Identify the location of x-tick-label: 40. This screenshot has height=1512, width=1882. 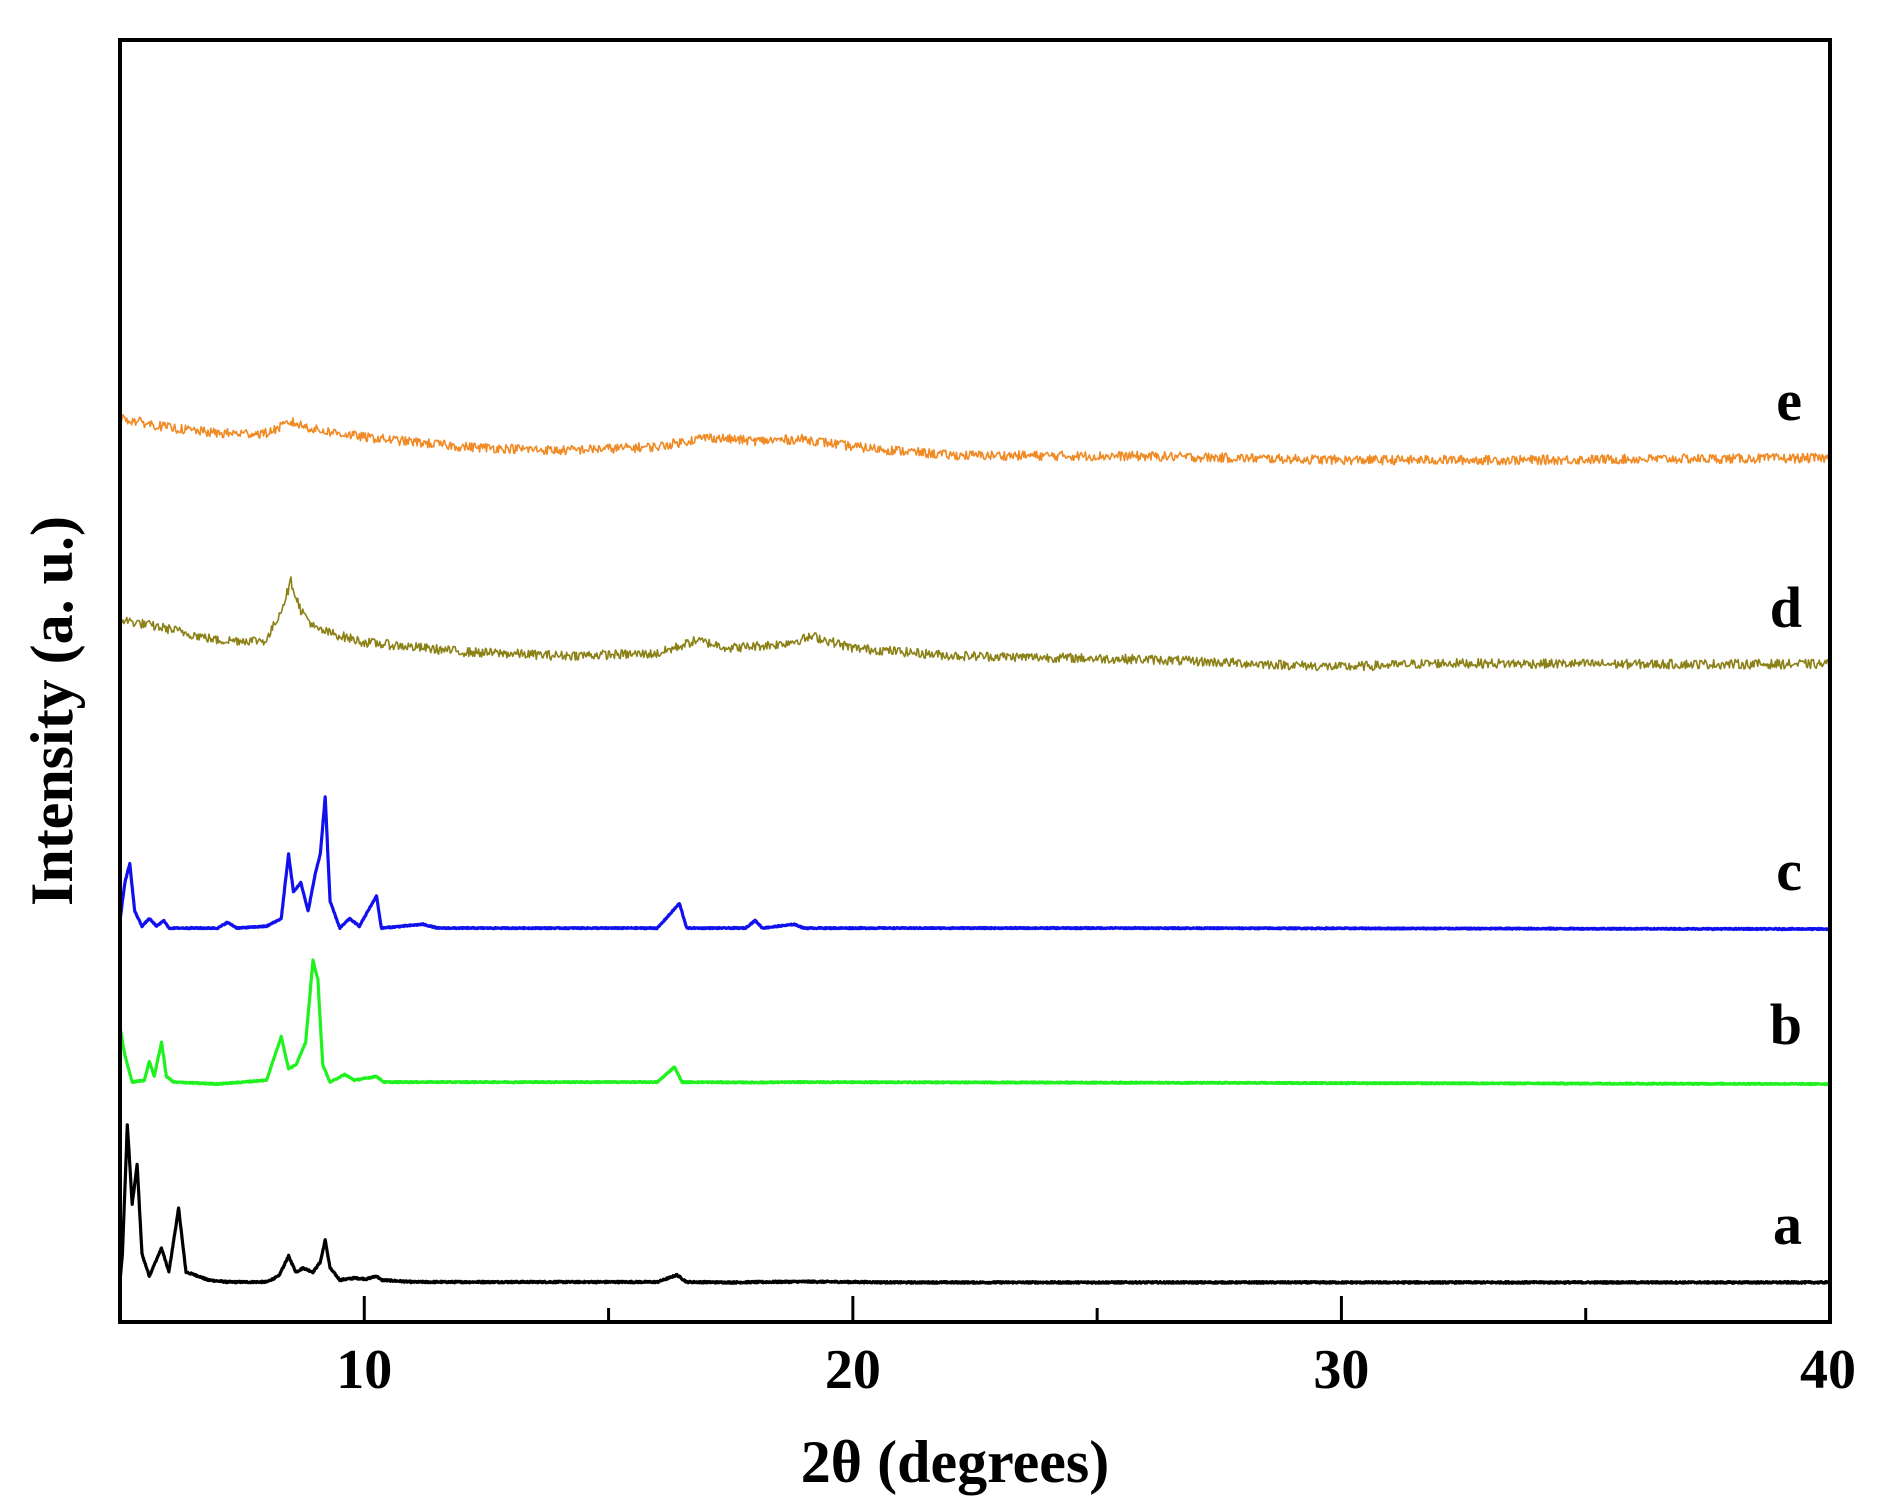
(1828, 1370).